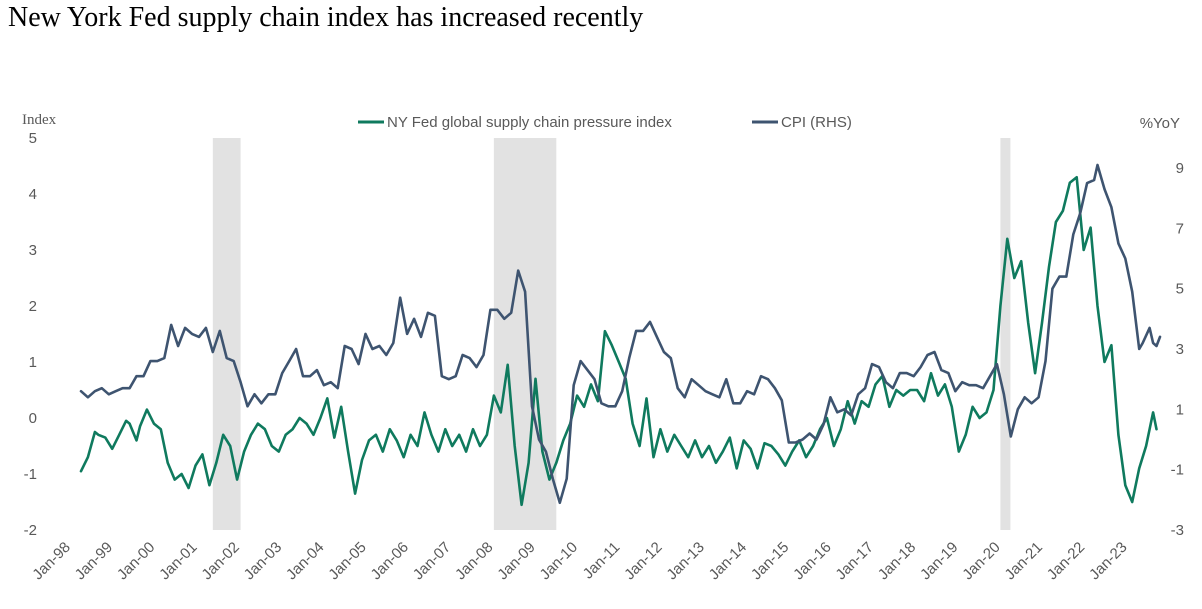 This screenshot has height=609, width=1202. Describe the element at coordinates (33, 362) in the screenshot. I see `left-tick-label: 1` at that location.